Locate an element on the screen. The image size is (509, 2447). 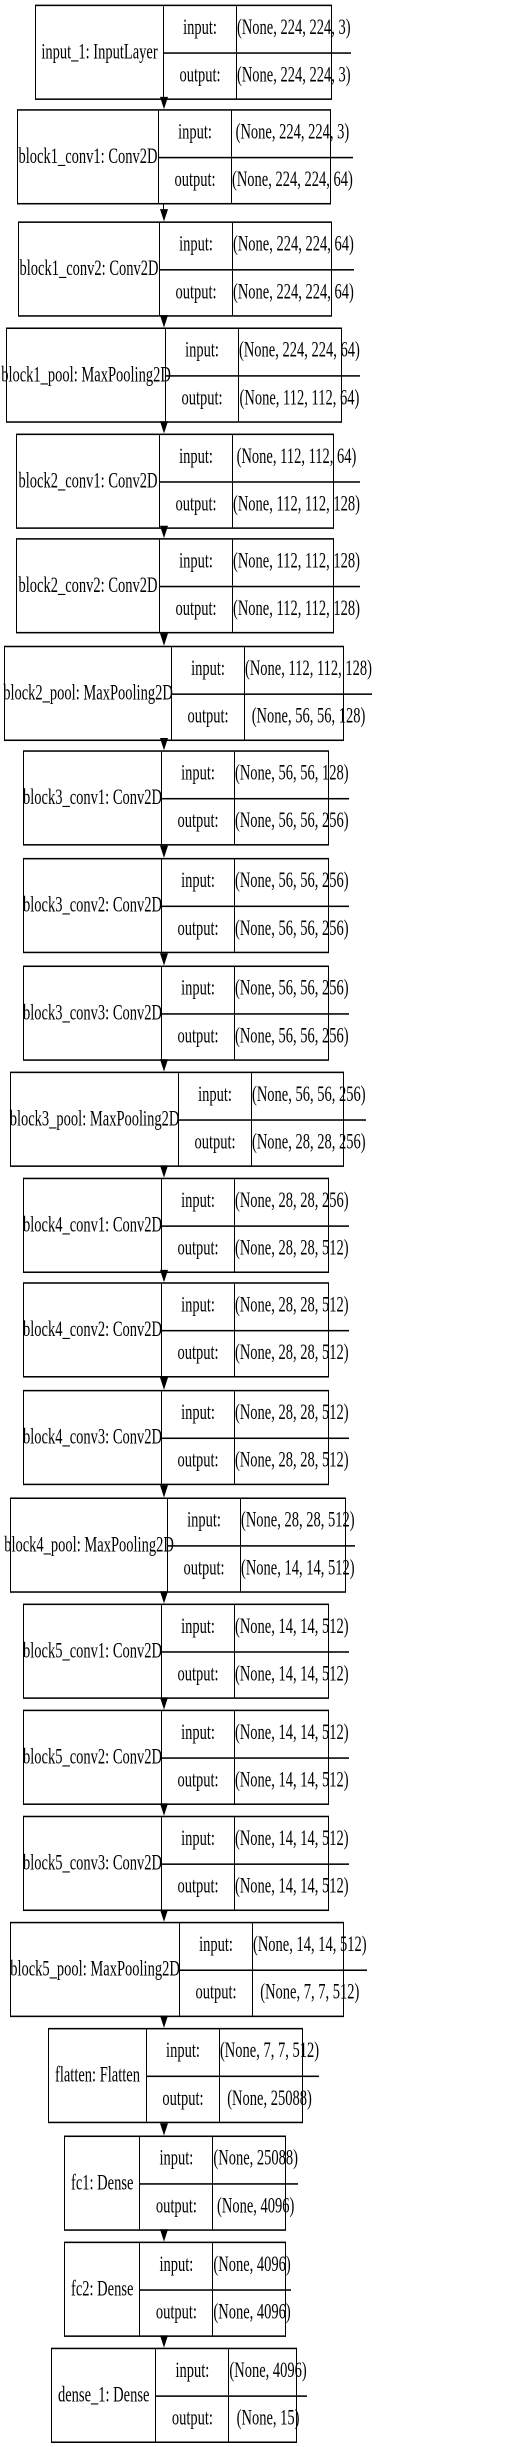
layer-name: block5_conv3: Conv2D is located at coordinates (92, 1863).